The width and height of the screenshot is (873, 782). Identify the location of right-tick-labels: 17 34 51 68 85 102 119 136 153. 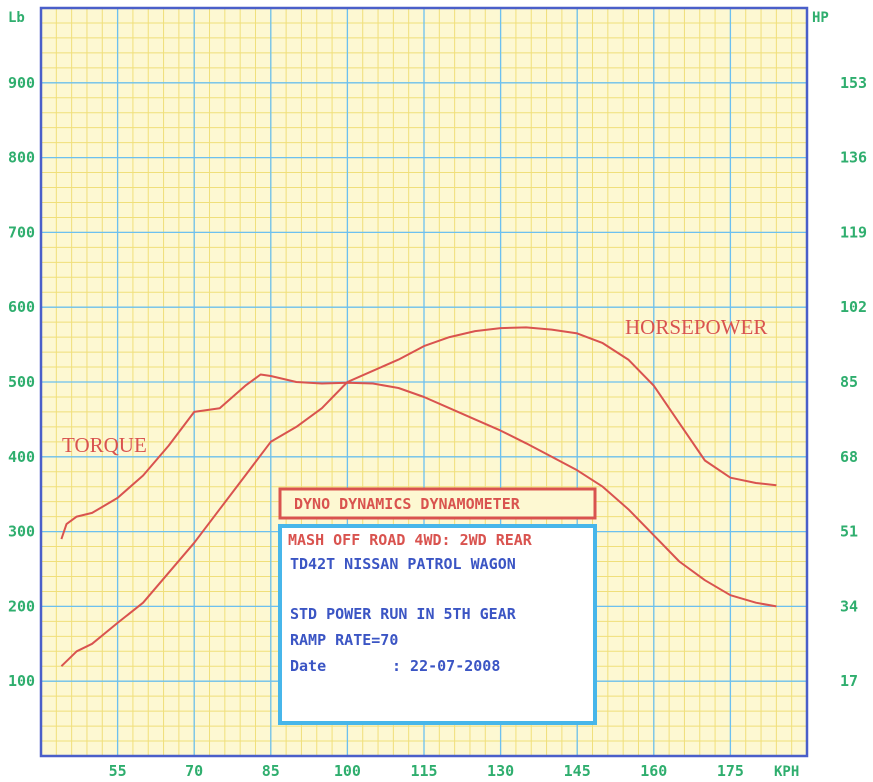
(853, 382).